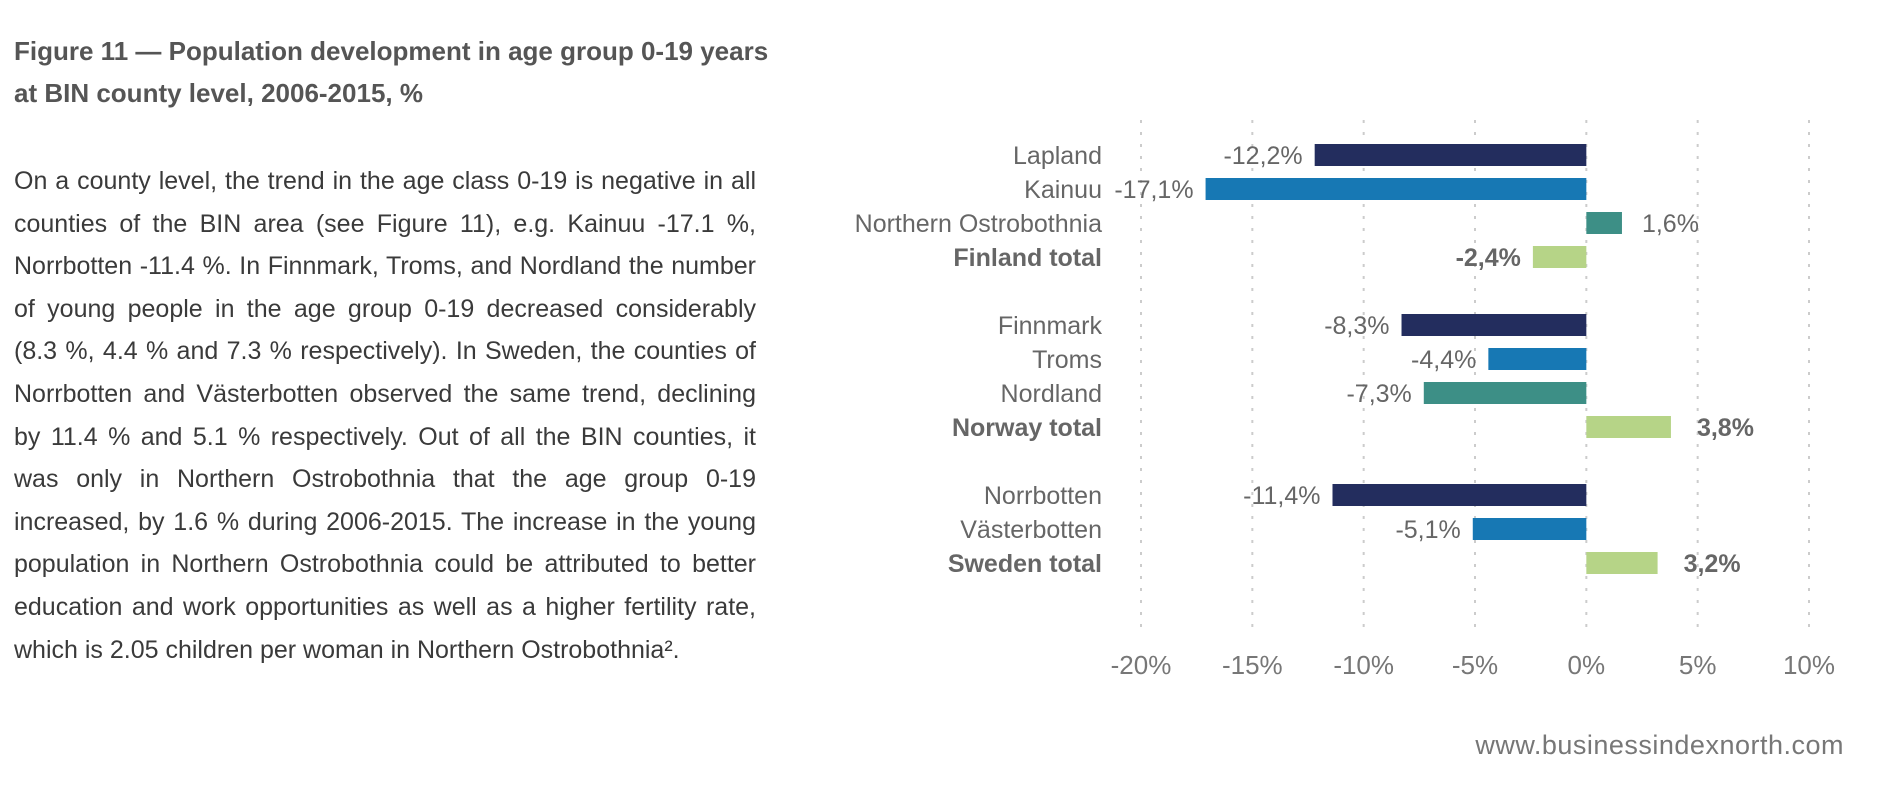 This screenshot has height=805, width=1888. What do you see at coordinates (1051, 394) in the screenshot?
I see `category-label: Nordland` at bounding box center [1051, 394].